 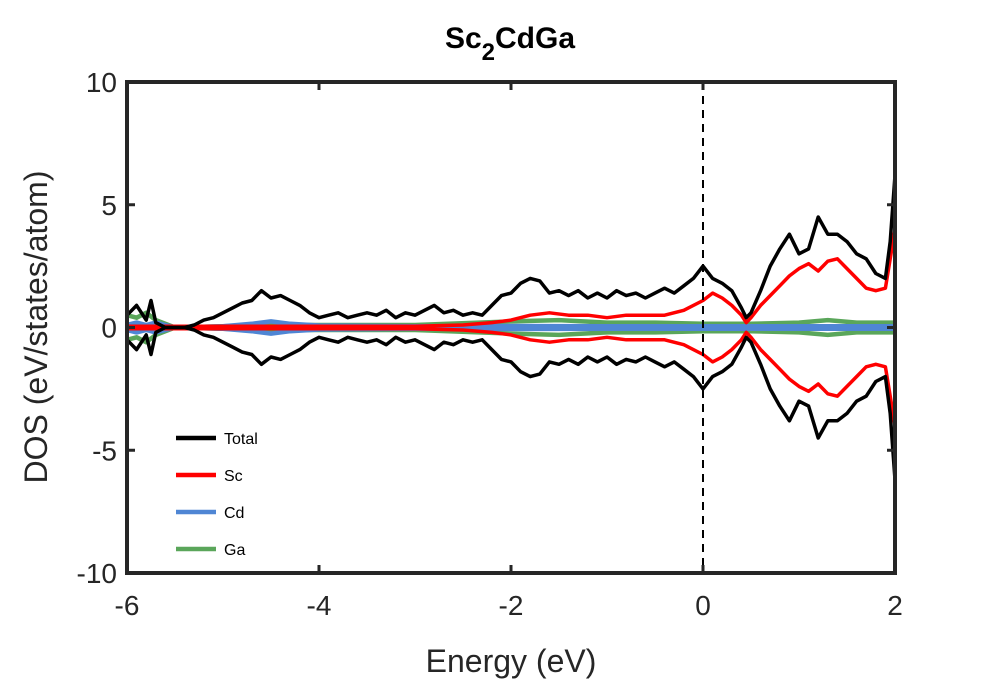 What do you see at coordinates (234, 550) in the screenshot?
I see `legend-label-ga: Ga` at bounding box center [234, 550].